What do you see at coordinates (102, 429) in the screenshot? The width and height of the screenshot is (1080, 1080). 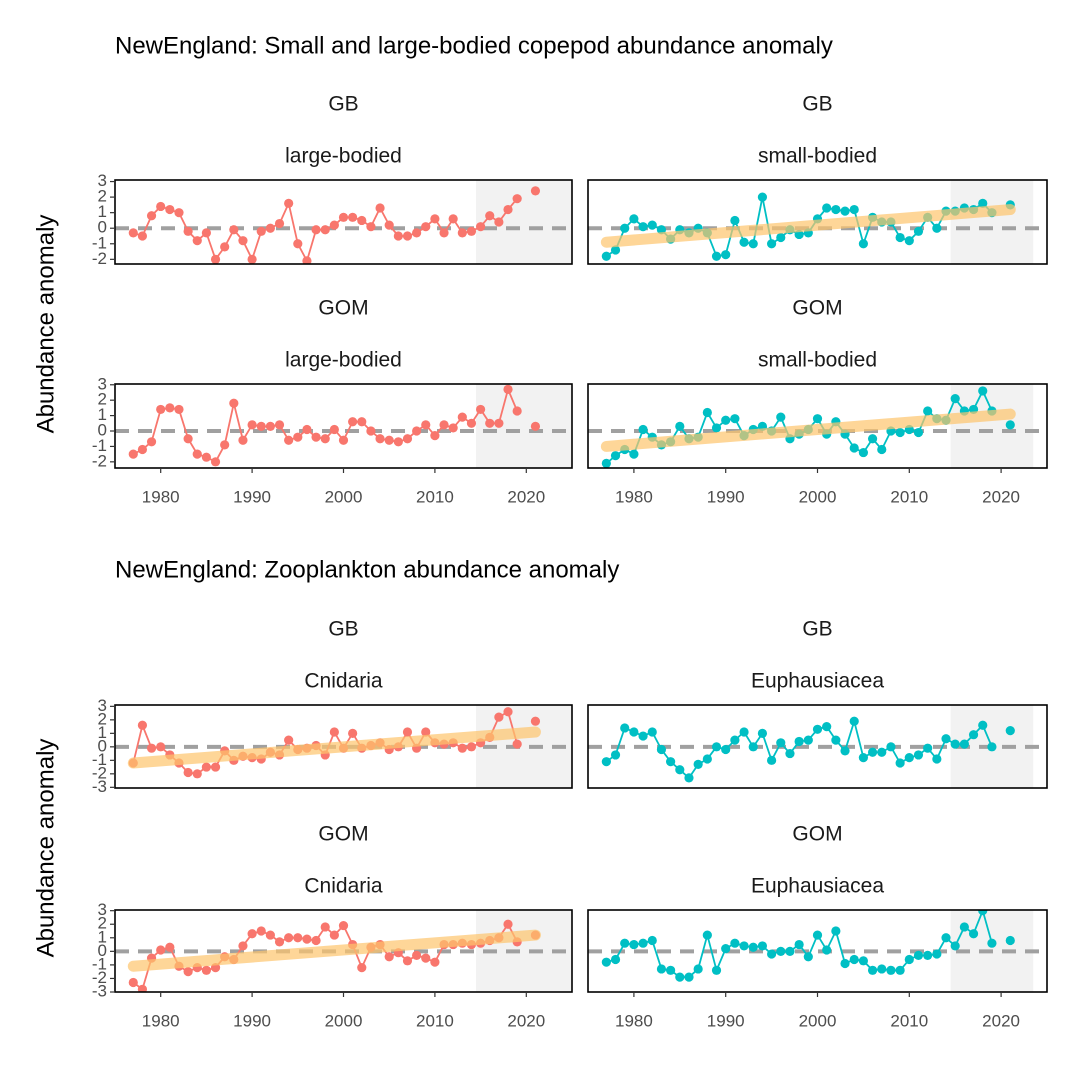 I see `y-tick-label: 0` at bounding box center [102, 429].